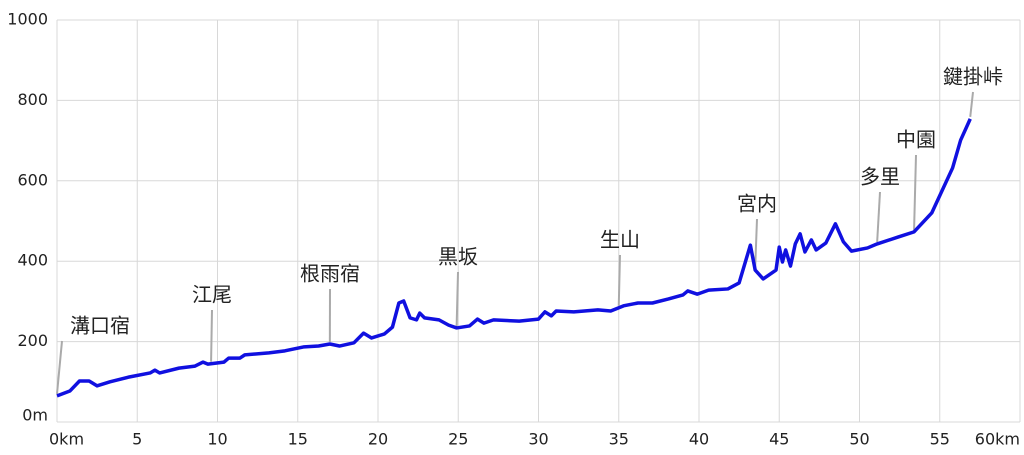 The image size is (1024, 455). What do you see at coordinates (137, 439) in the screenshot?
I see `x-tick-label: 5` at bounding box center [137, 439].